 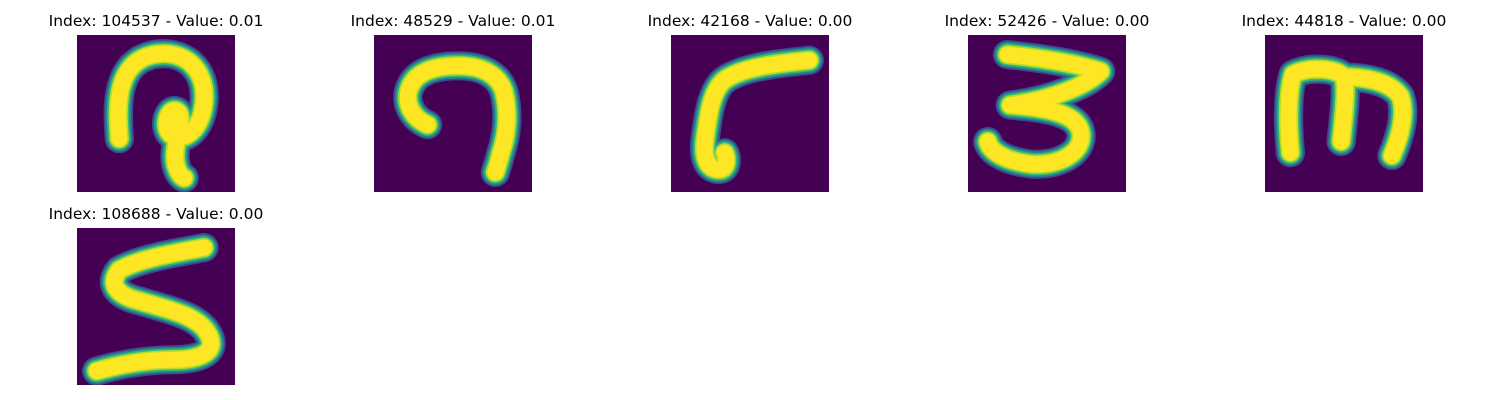 I want to click on panel-title: Index: 48529 - Value: 0.01, so click(x=453, y=21).